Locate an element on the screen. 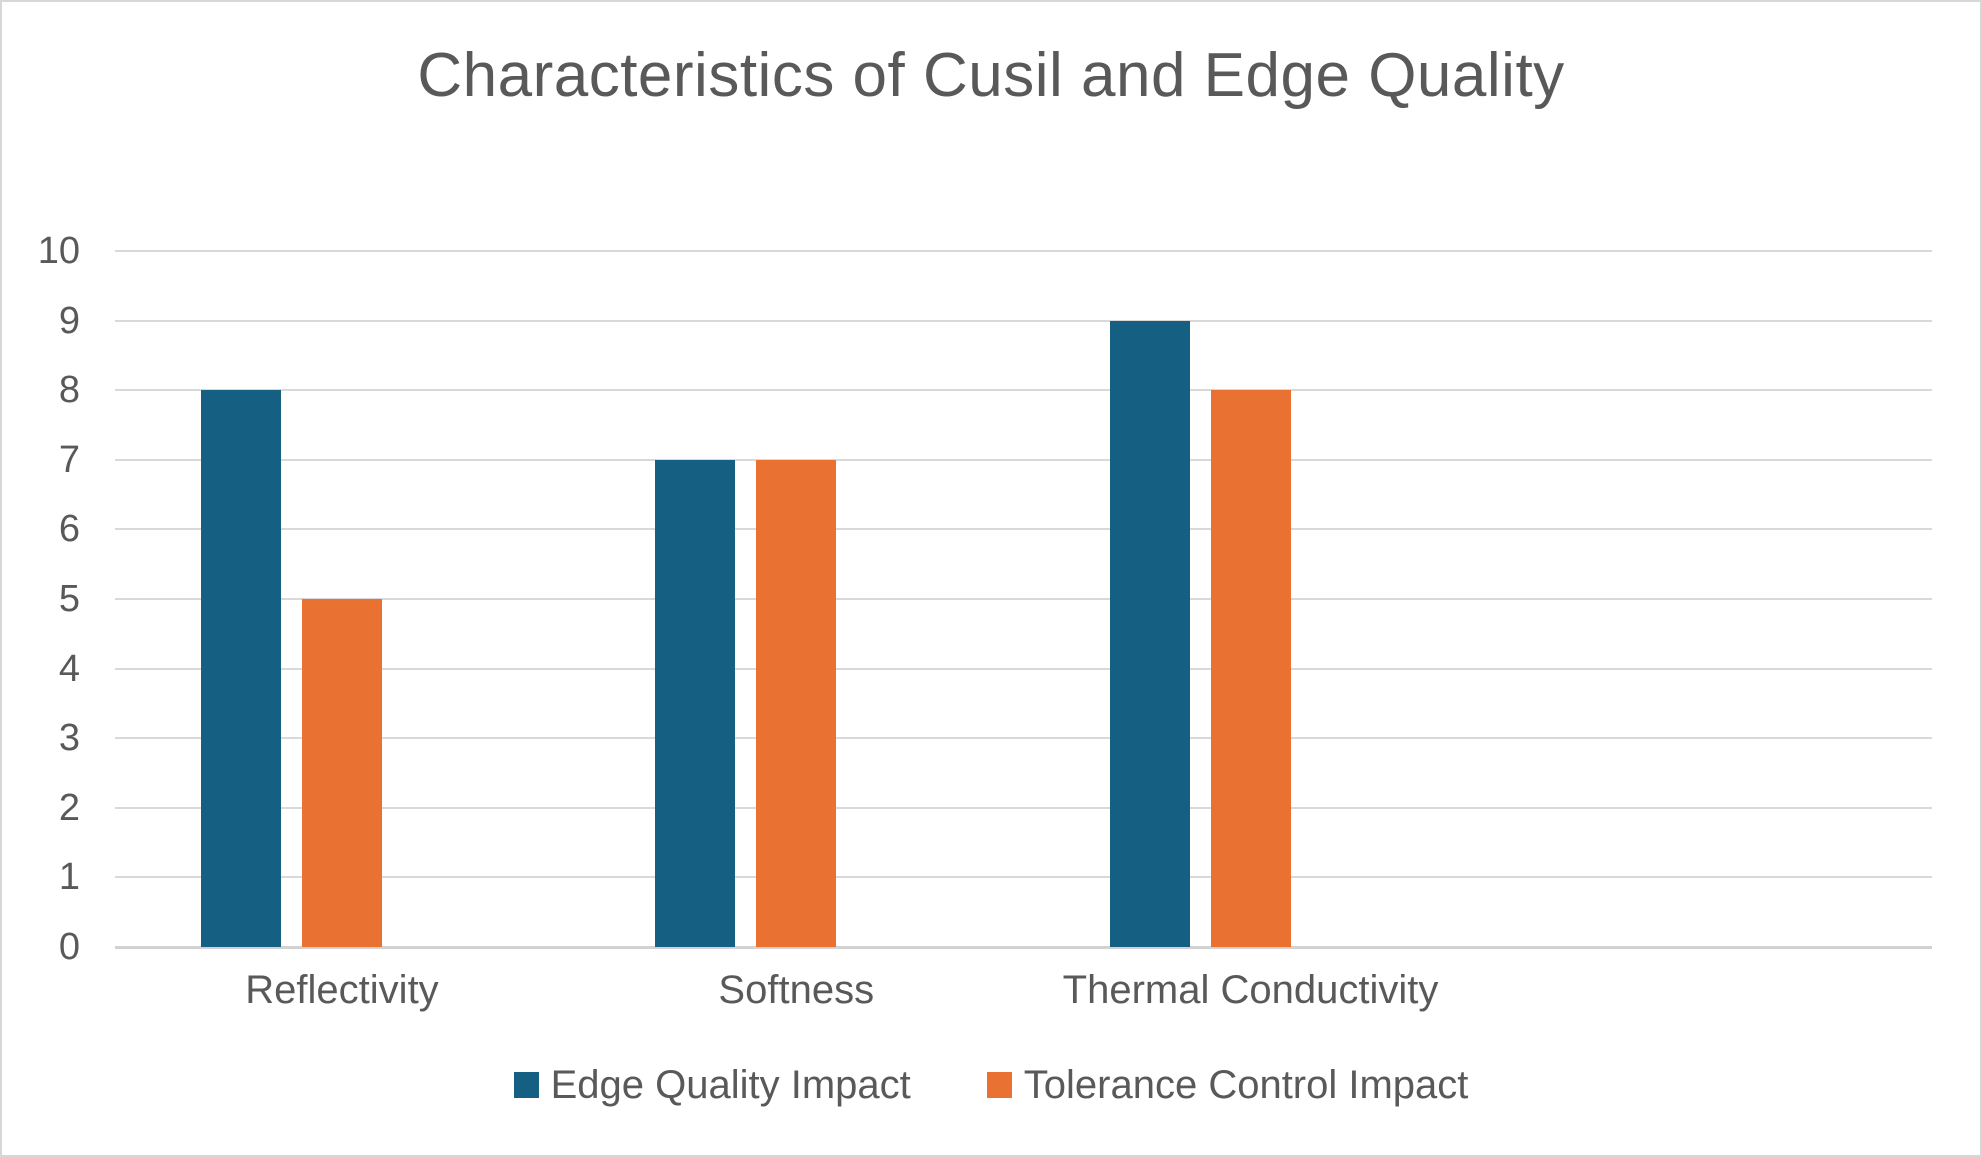 This screenshot has height=1157, width=1982. y-axis-tick-label: 0 is located at coordinates (69, 947).